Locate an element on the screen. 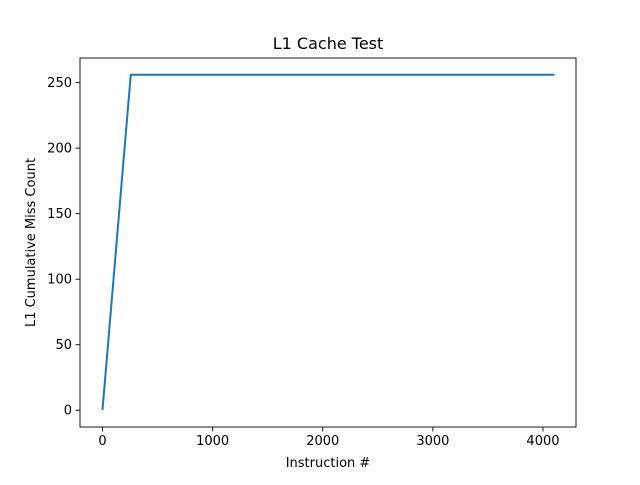 Image resolution: width=640 pixels, height=485 pixels. y-axis-label: L1 Cumulative Miss Count is located at coordinates (31, 242).